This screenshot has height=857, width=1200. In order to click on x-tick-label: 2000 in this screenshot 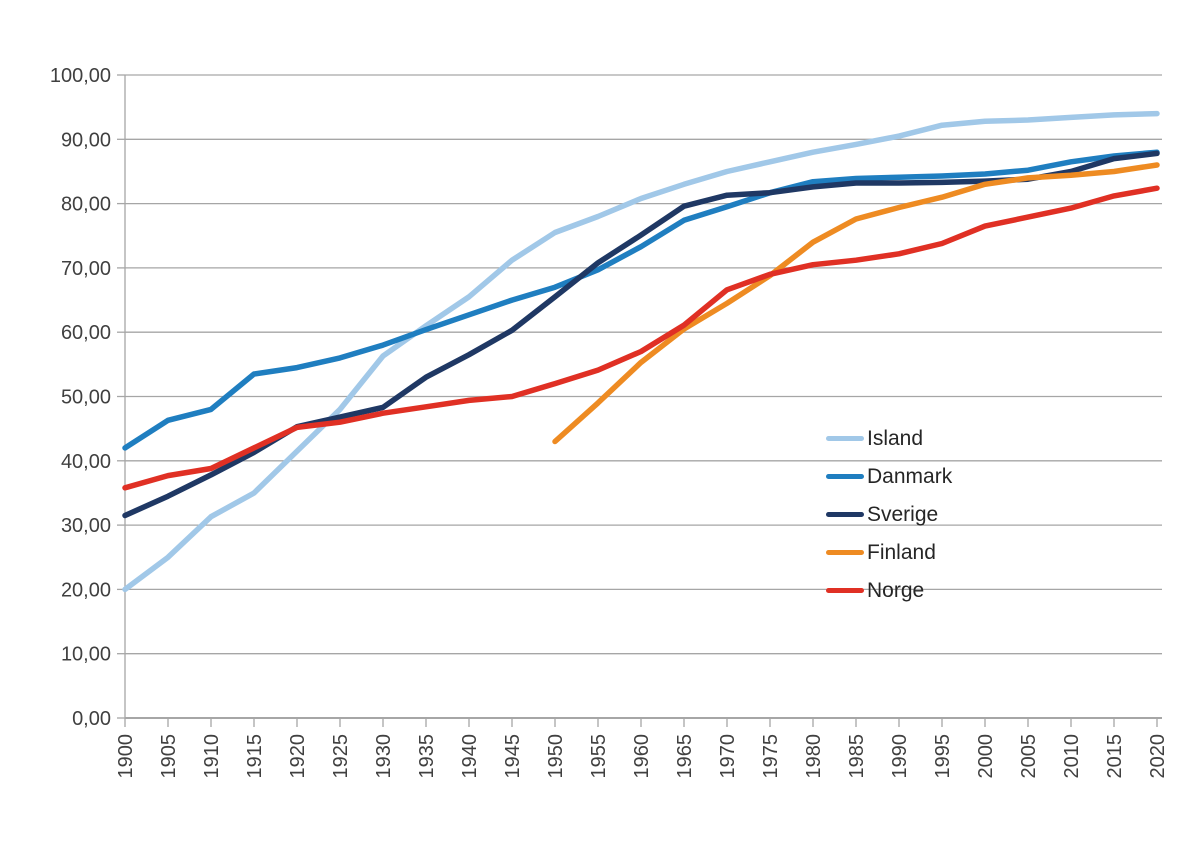, I will do `click(986, 756)`.